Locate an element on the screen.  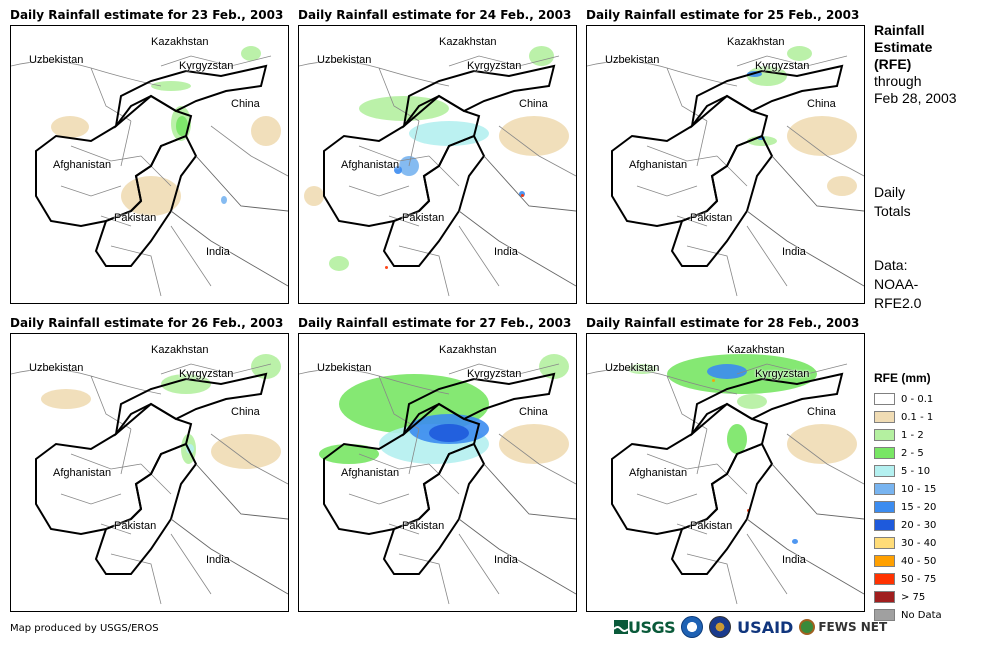
legend-label: 20 - 30 is located at coordinates (919, 525).